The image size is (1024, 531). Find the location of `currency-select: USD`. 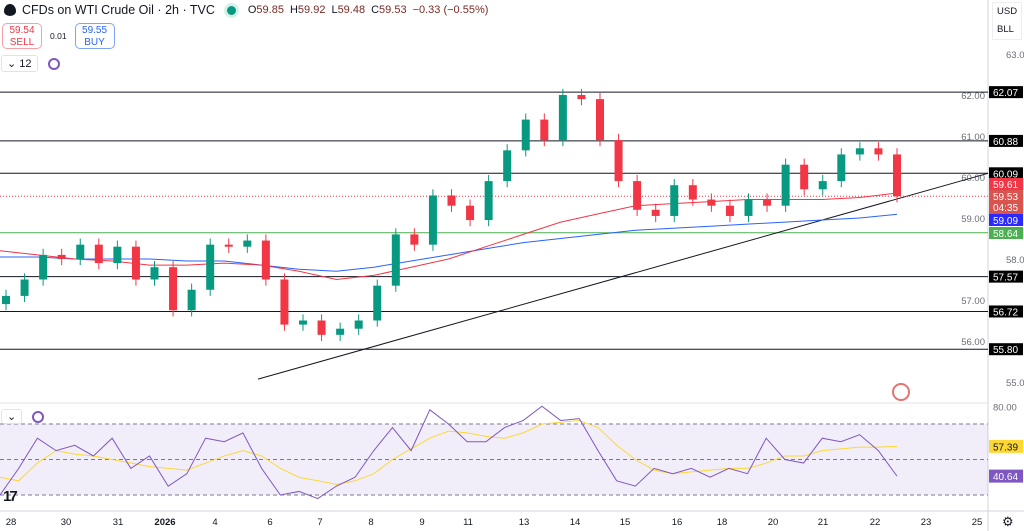

currency-select: USD is located at coordinates (1007, 11).